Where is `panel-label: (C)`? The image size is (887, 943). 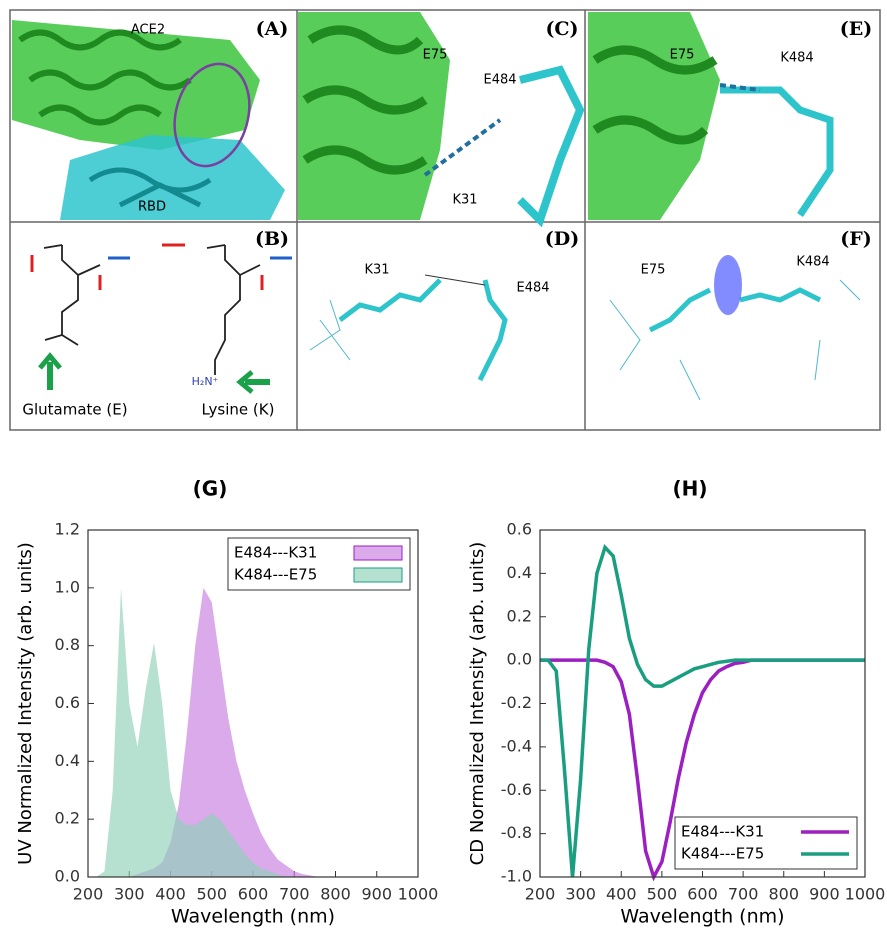
panel-label: (C) is located at coordinates (561, 29).